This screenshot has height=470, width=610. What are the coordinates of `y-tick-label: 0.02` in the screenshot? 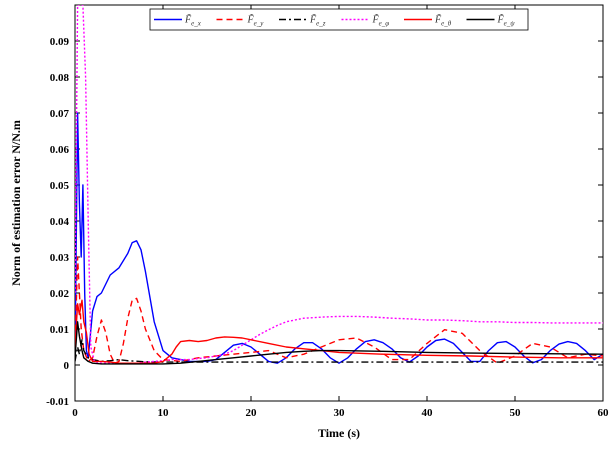 It's located at (60, 294).